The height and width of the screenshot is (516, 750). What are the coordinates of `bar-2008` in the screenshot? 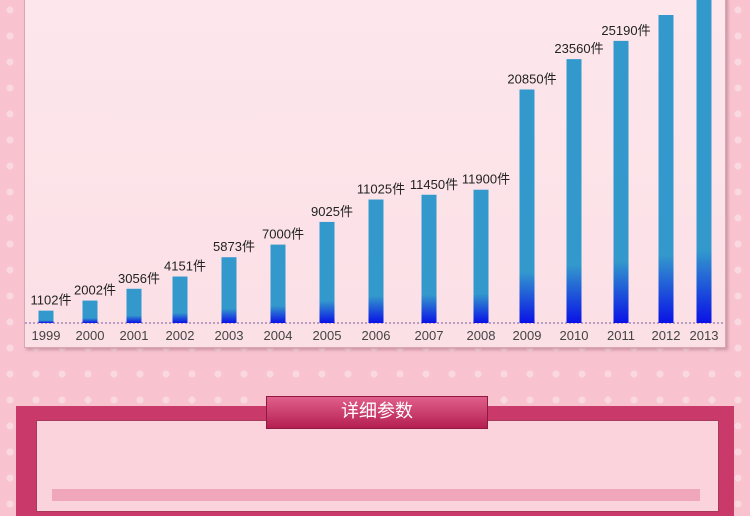 It's located at (481, 256).